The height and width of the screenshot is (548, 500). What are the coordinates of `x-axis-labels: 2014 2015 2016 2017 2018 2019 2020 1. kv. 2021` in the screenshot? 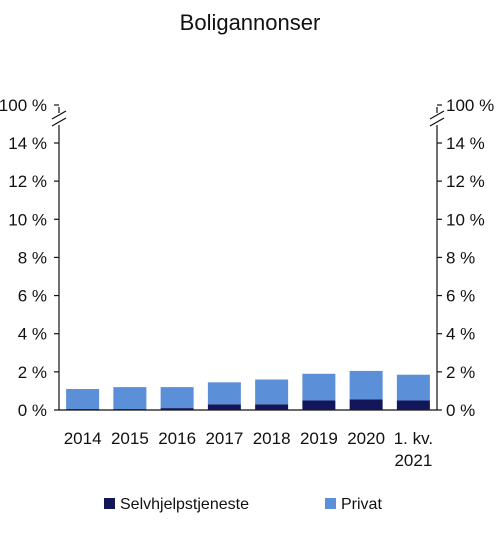 It's located at (248, 449).